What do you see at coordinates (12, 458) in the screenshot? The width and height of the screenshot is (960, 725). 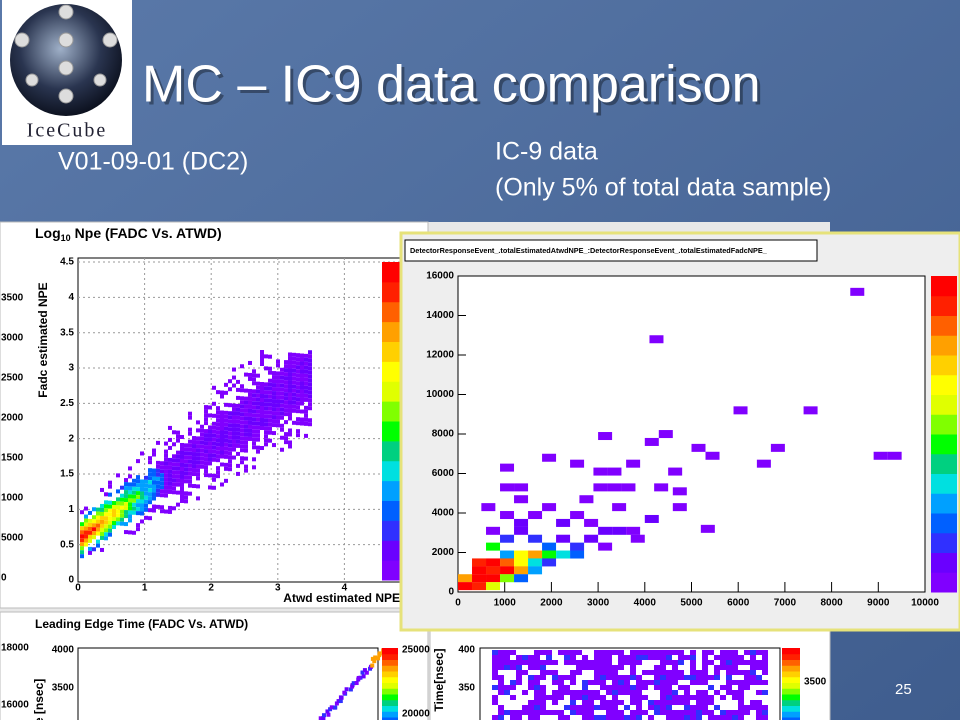 I see `side-tick-label: 1500` at bounding box center [12, 458].